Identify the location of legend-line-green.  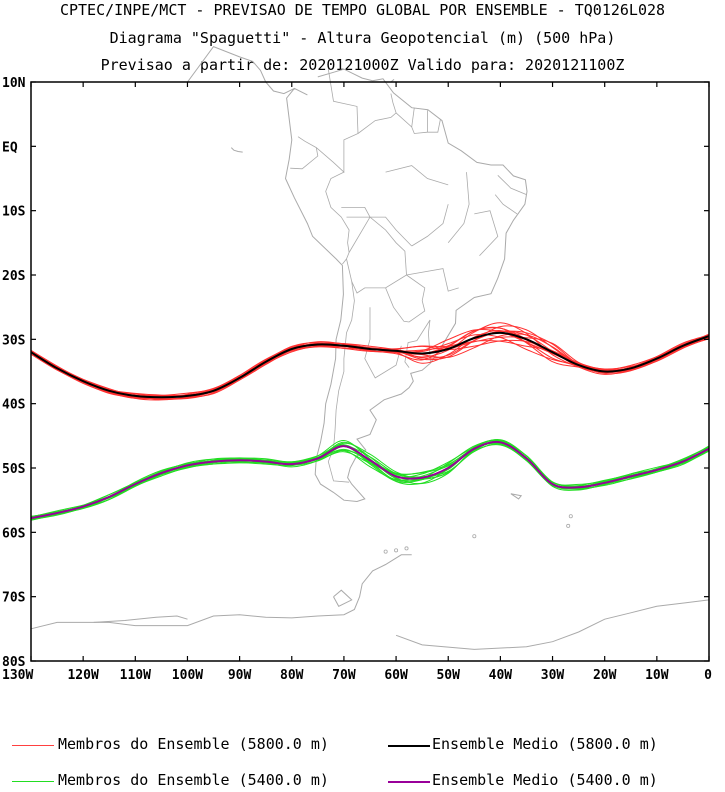
(33, 781).